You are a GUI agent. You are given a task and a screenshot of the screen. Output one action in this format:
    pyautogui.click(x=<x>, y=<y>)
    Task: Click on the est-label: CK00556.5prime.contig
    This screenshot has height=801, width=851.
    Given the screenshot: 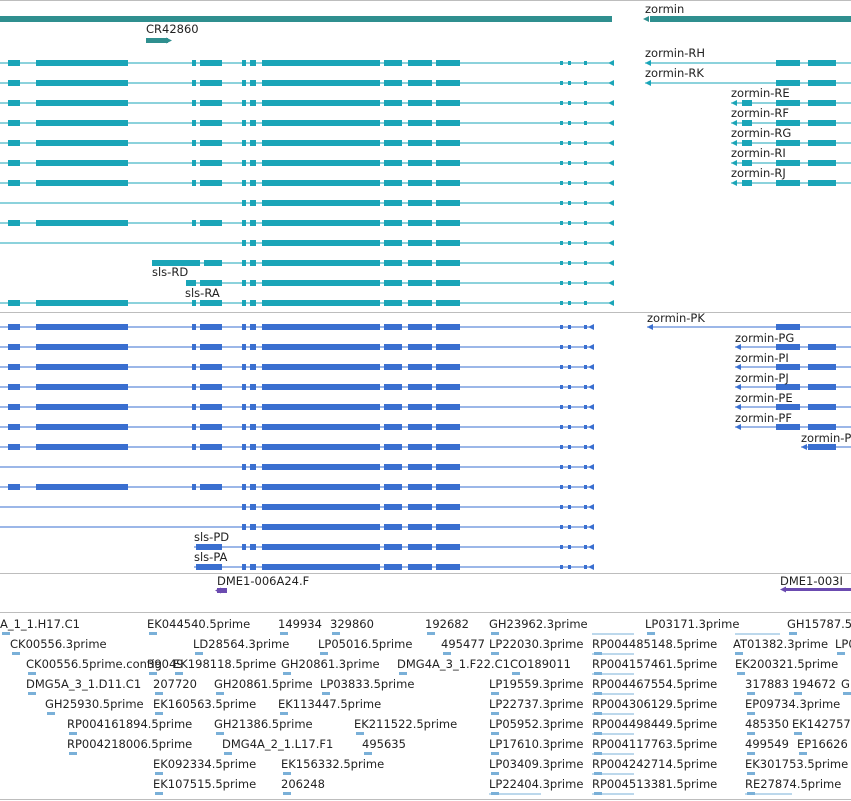 What is the action you would take?
    pyautogui.click(x=94, y=664)
    